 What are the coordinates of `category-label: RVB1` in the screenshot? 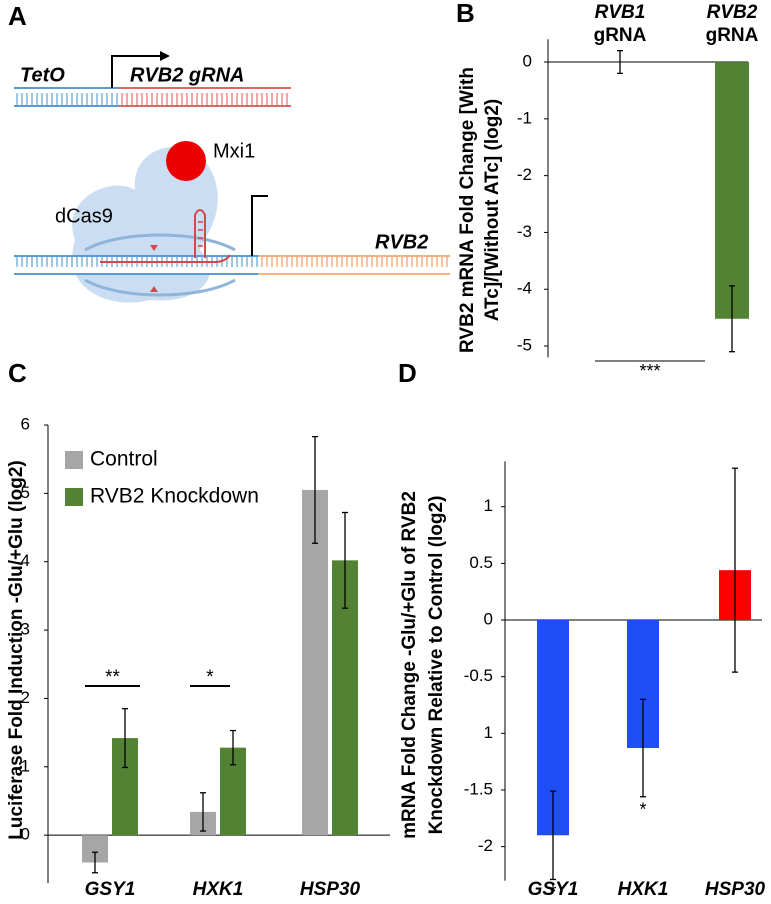 It's located at (620, 12).